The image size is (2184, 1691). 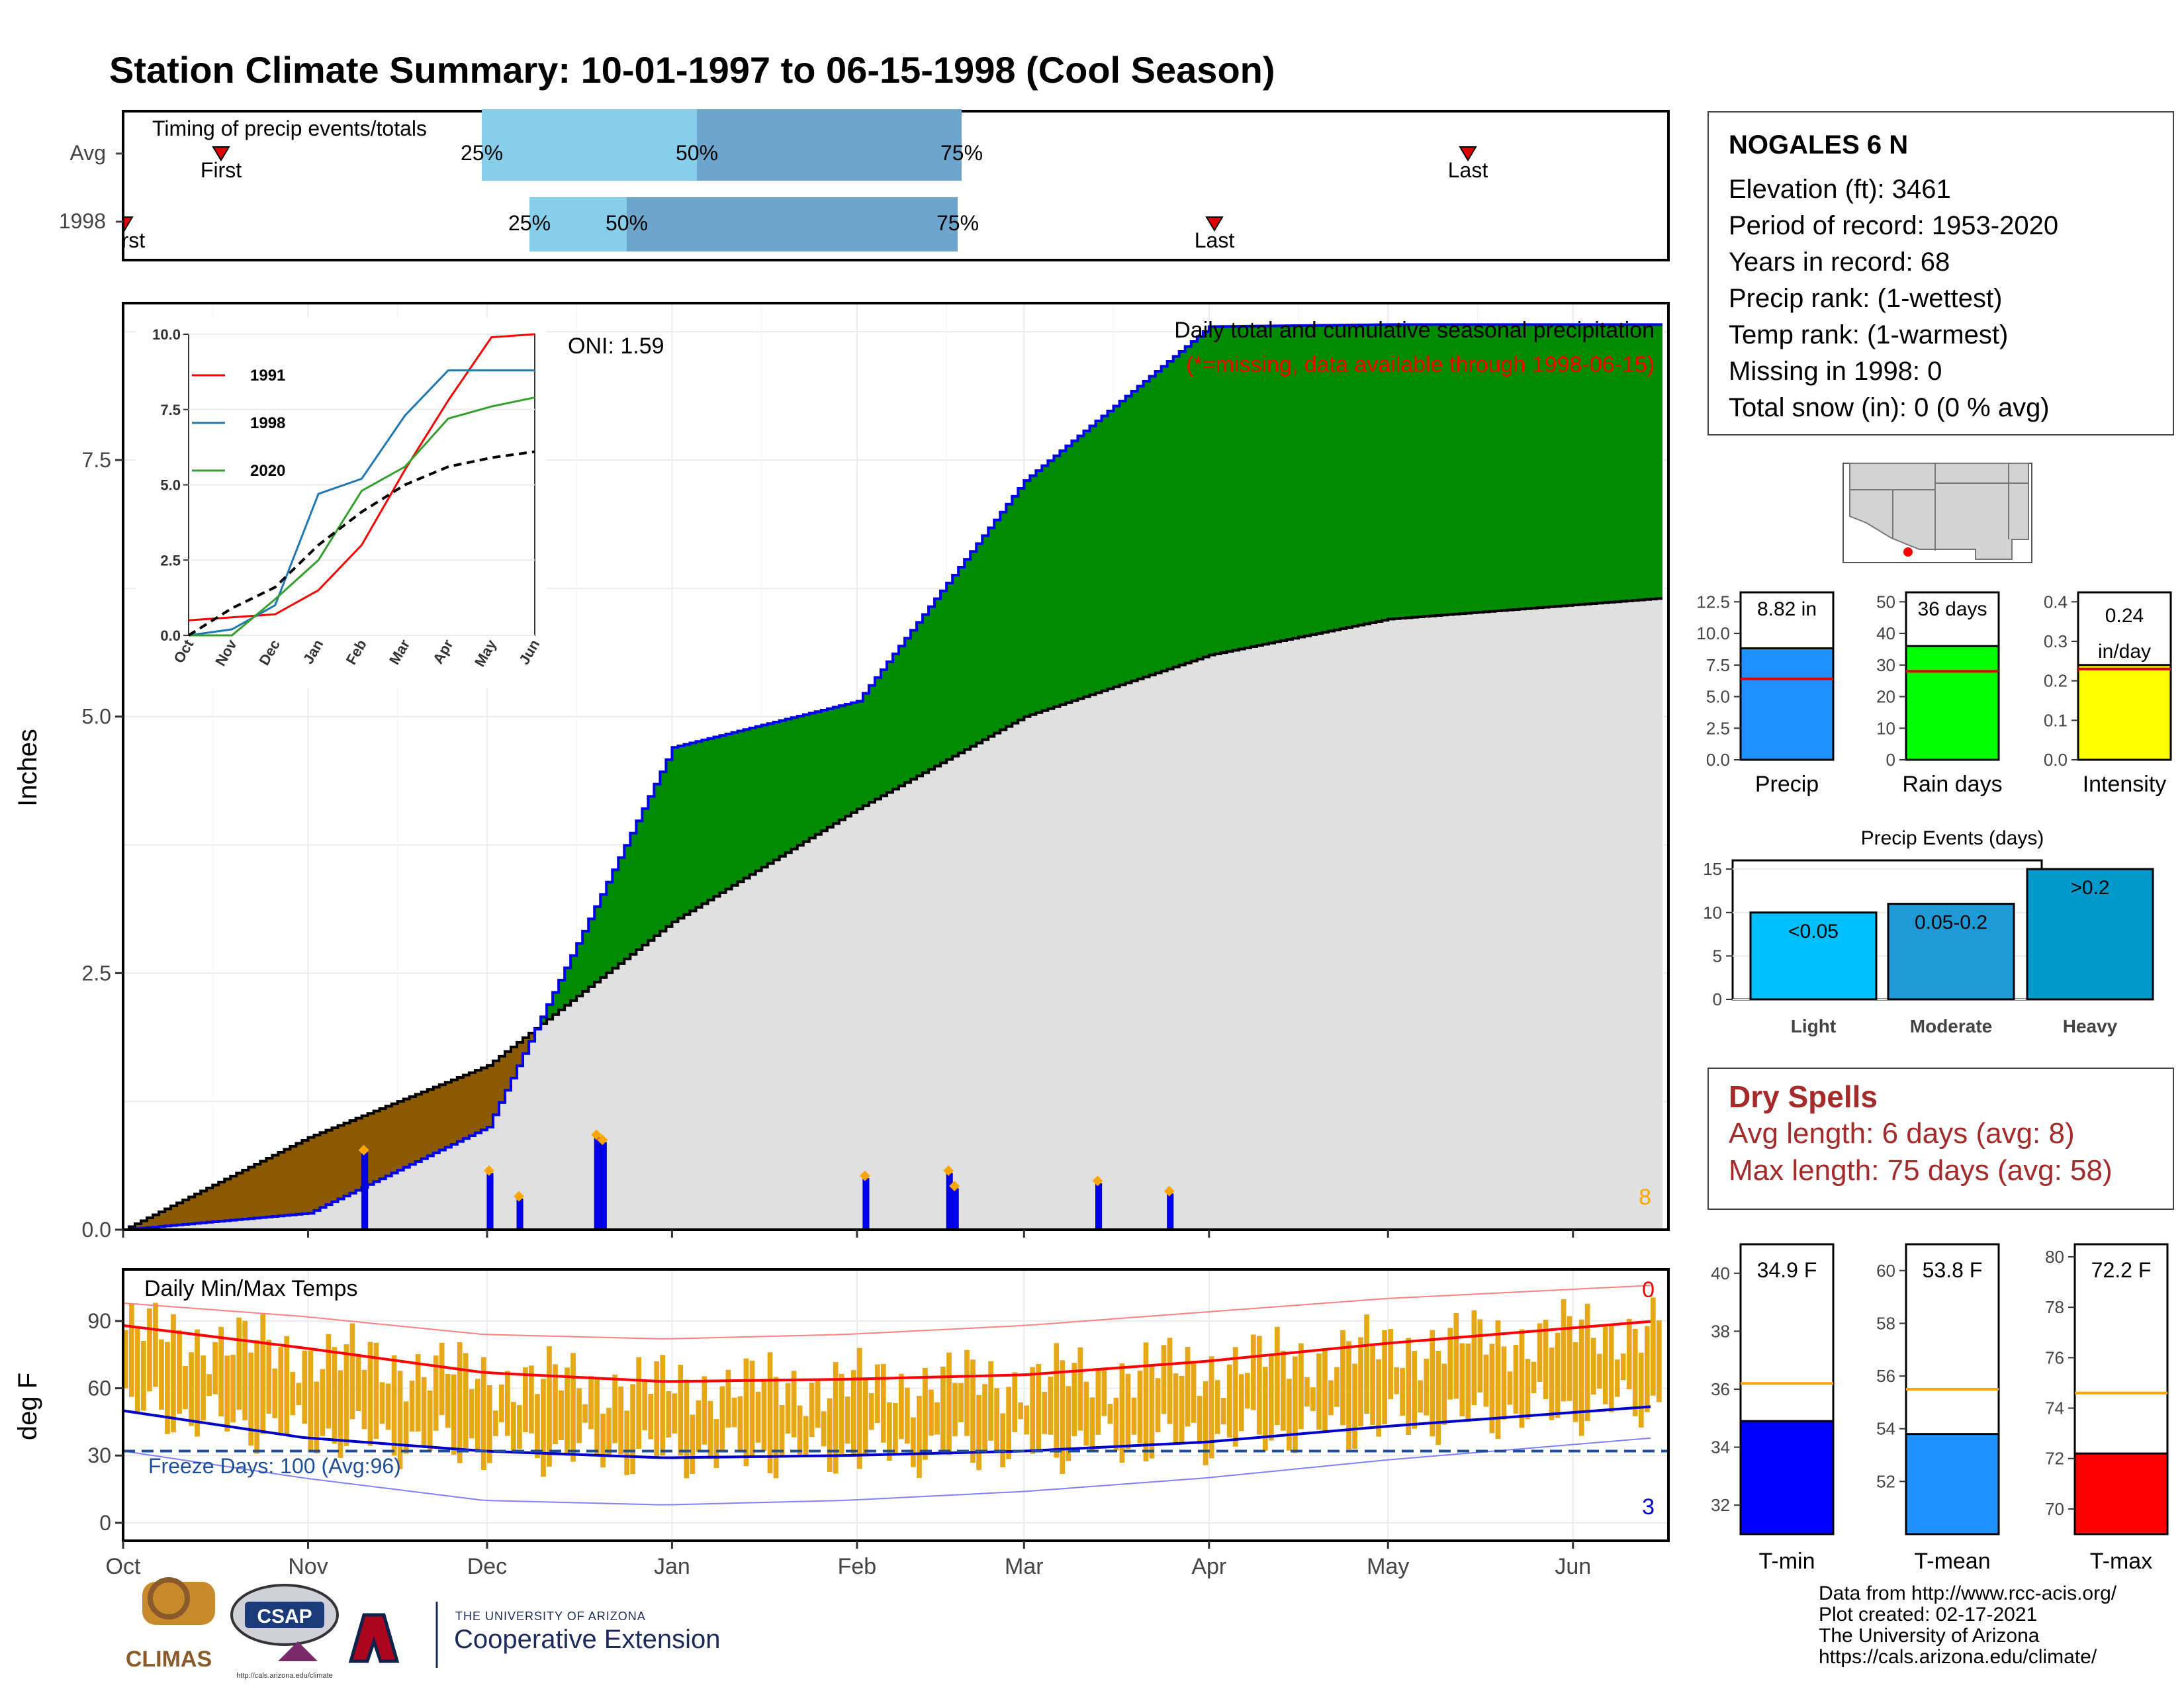 What do you see at coordinates (886, 1432) in the screenshot?
I see `avg-min-line` at bounding box center [886, 1432].